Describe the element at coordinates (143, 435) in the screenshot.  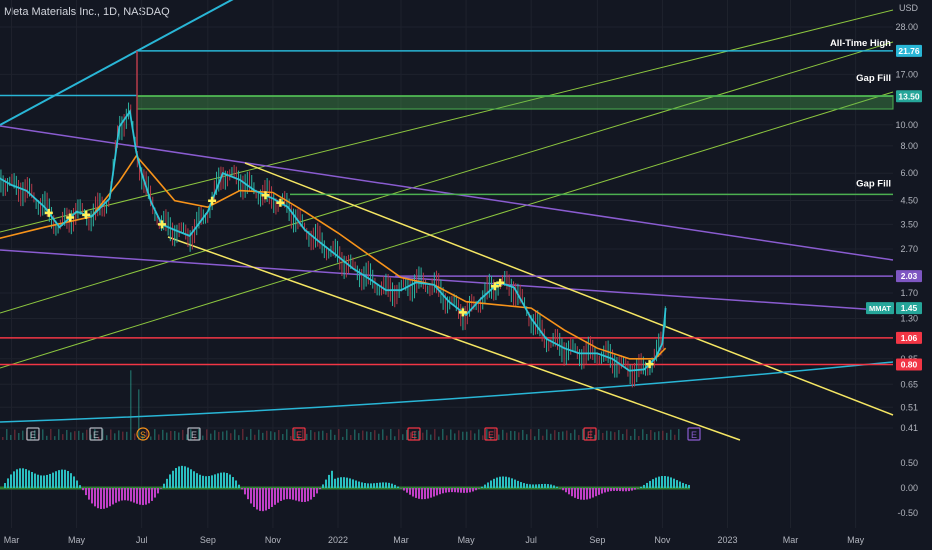
I see `event-marker-label: S` at that location.